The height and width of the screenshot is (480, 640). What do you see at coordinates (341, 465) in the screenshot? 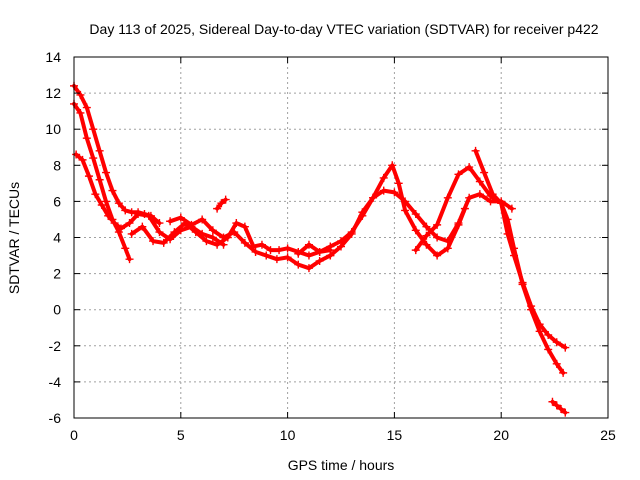
I see `x-axis-label: GPS time / hours` at bounding box center [341, 465].